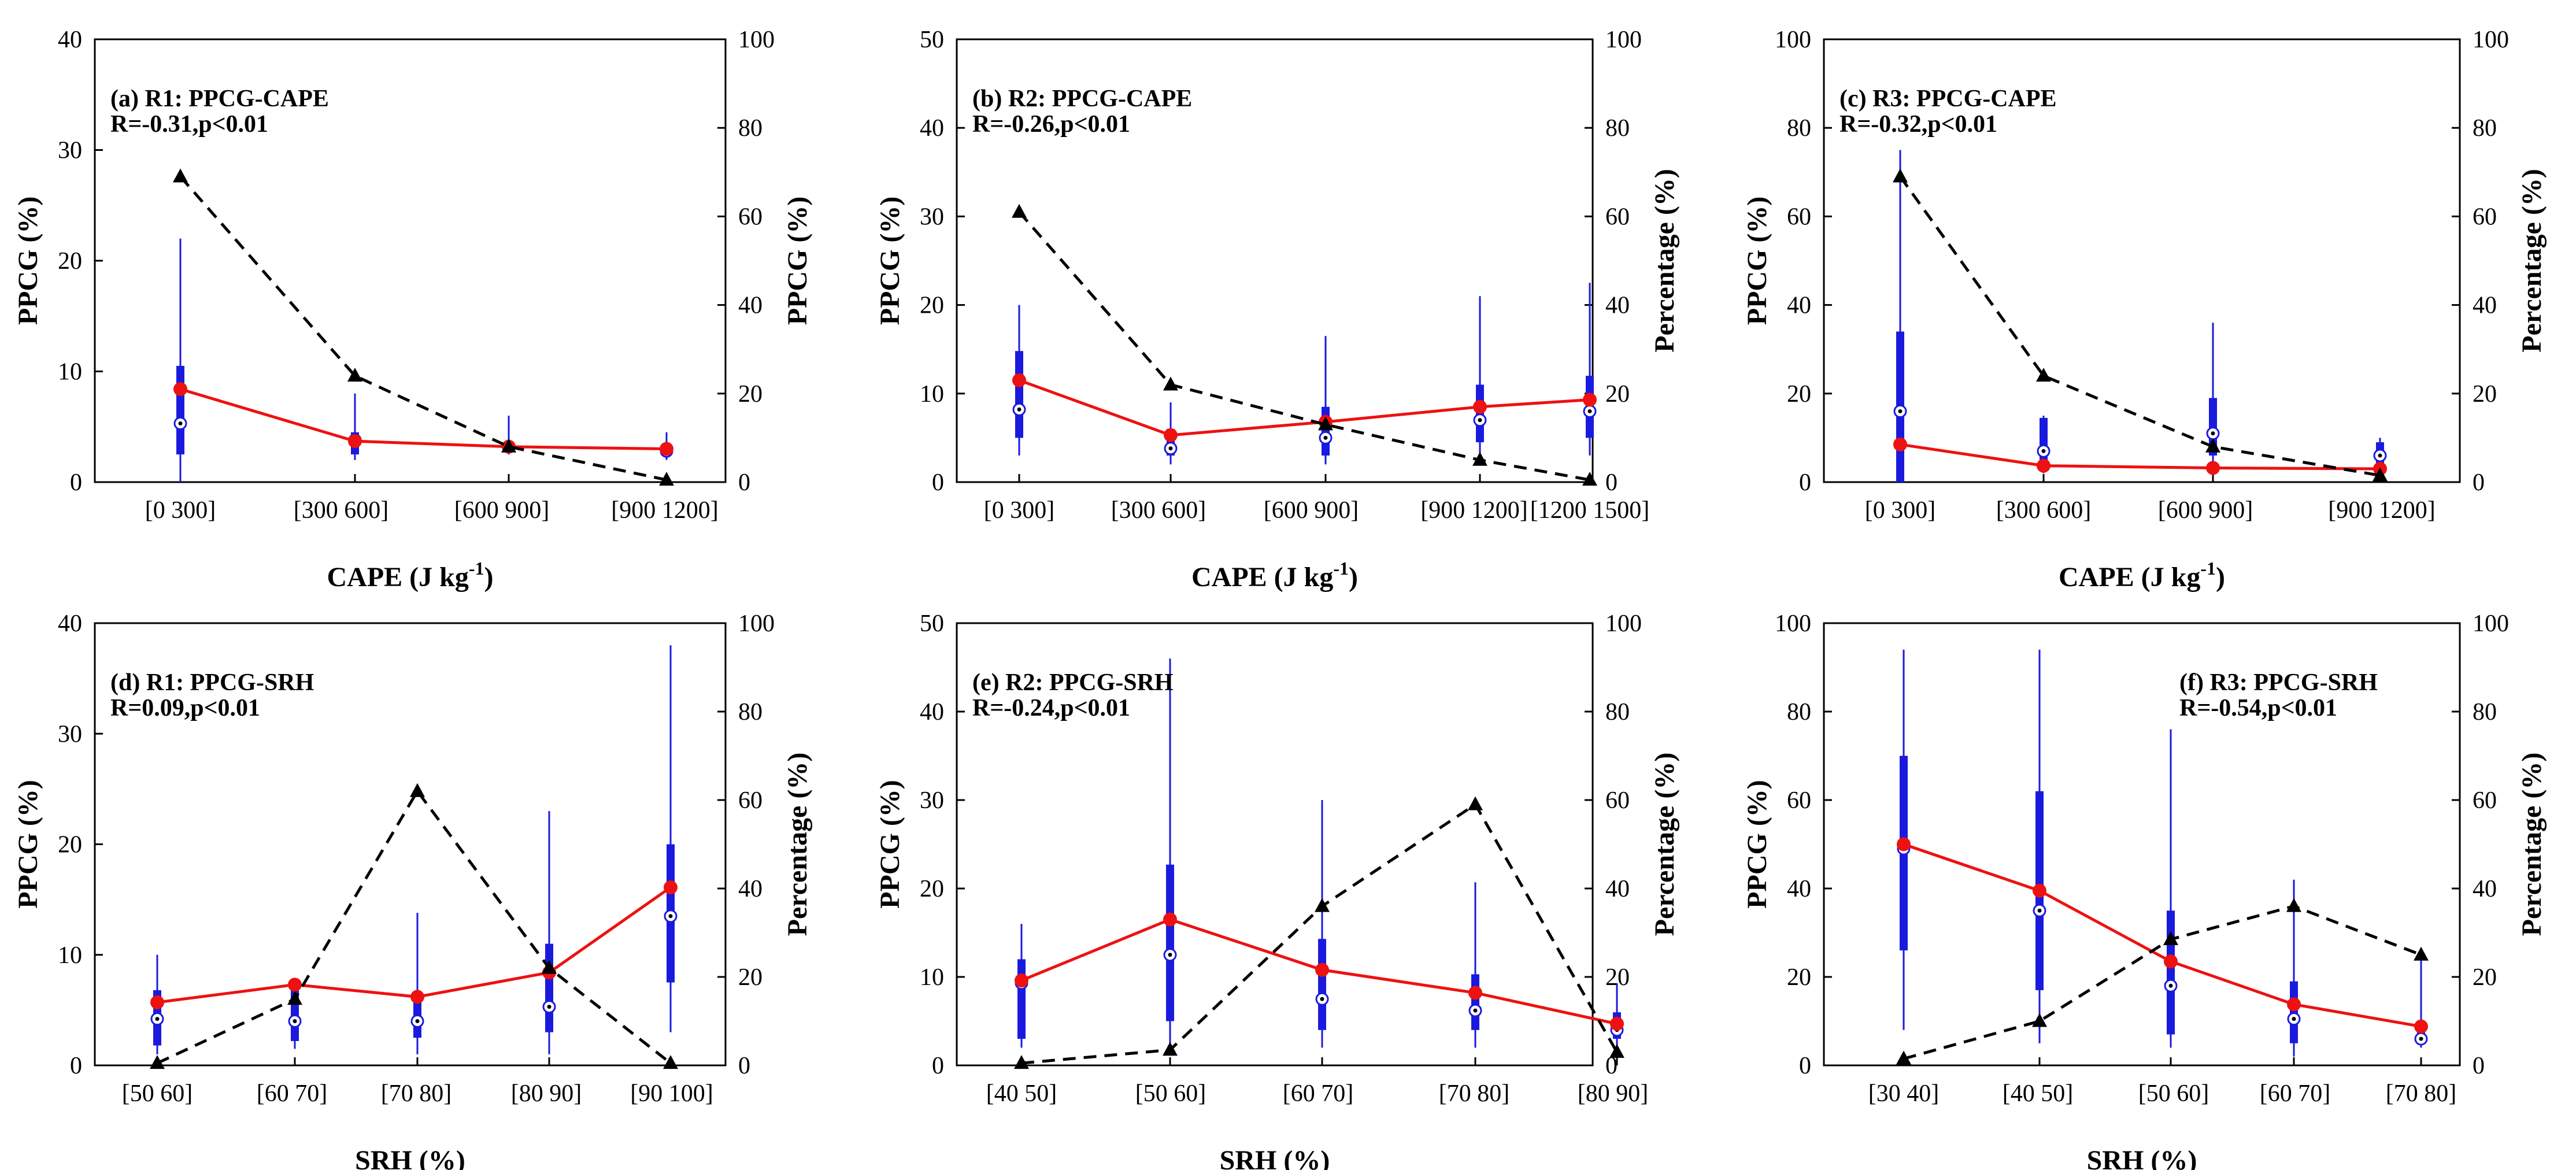 The height and width of the screenshot is (1170, 2576). Describe the element at coordinates (2278, 682) in the screenshot. I see `panel-title: (f) R3: PPCG-SRH` at that location.